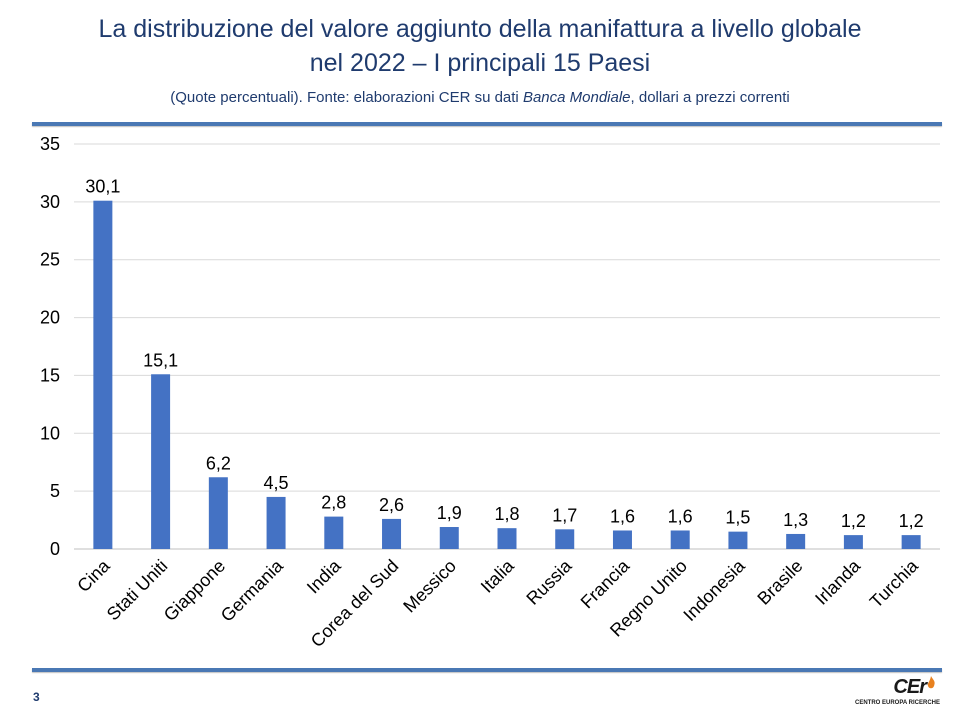 This screenshot has height=720, width=960. What do you see at coordinates (429, 586) in the screenshot?
I see `x-tick-label: Messico` at bounding box center [429, 586].